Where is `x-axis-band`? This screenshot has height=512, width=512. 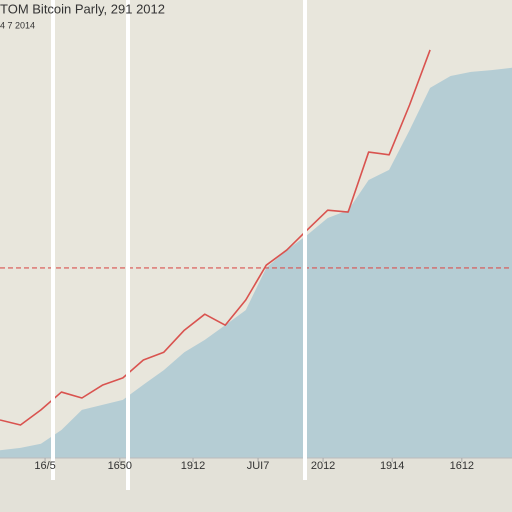
x-axis-band is located at coordinates (256, 485).